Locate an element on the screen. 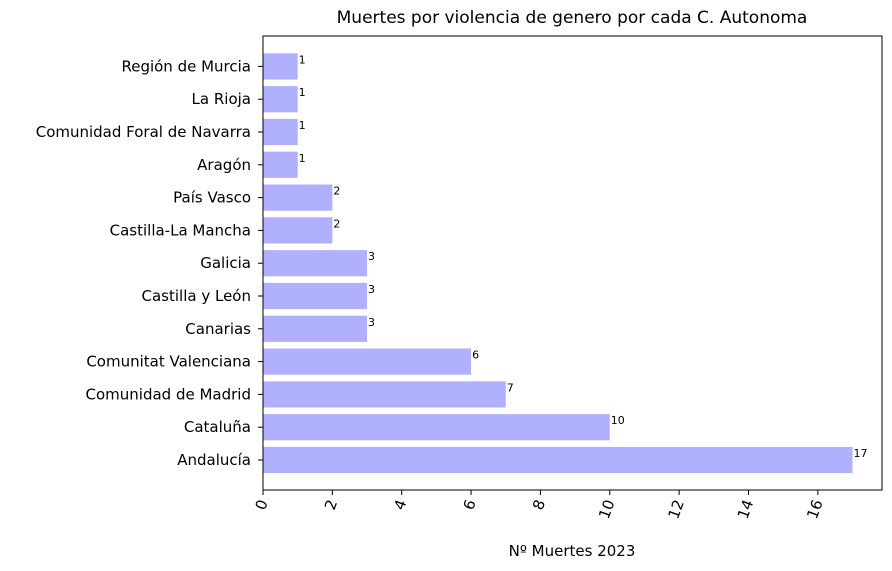 Image resolution: width=892 pixels, height=571 pixels. y-tick-label: Canarias is located at coordinates (218, 329).